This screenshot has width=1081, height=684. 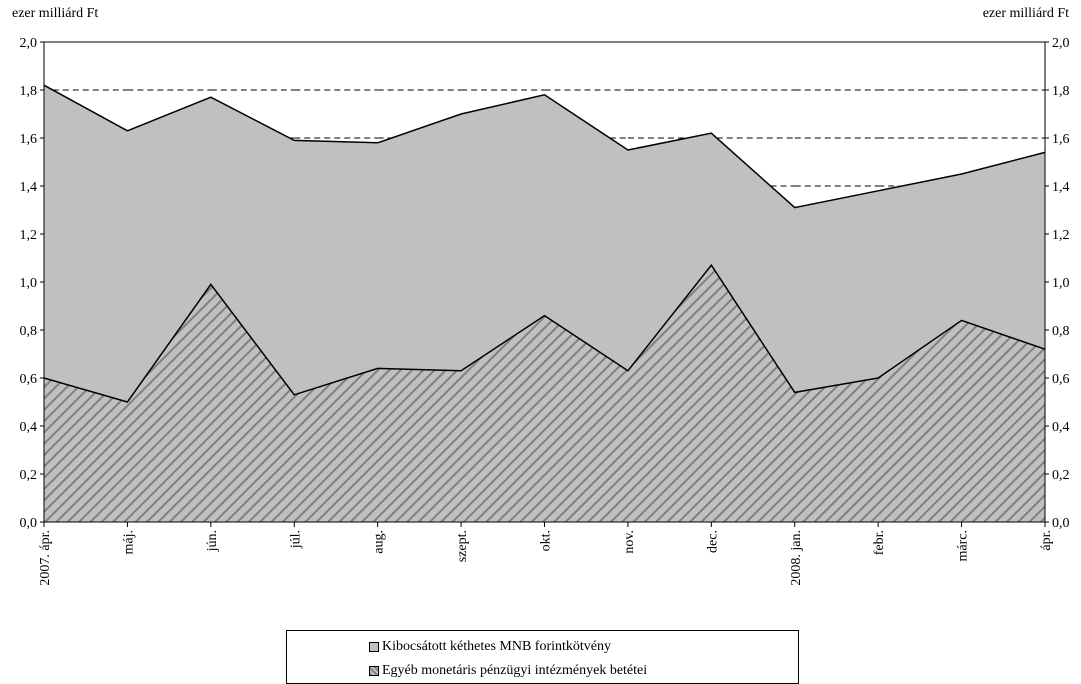 I want to click on y-tick-label-right: 1,0, so click(x=1061, y=283).